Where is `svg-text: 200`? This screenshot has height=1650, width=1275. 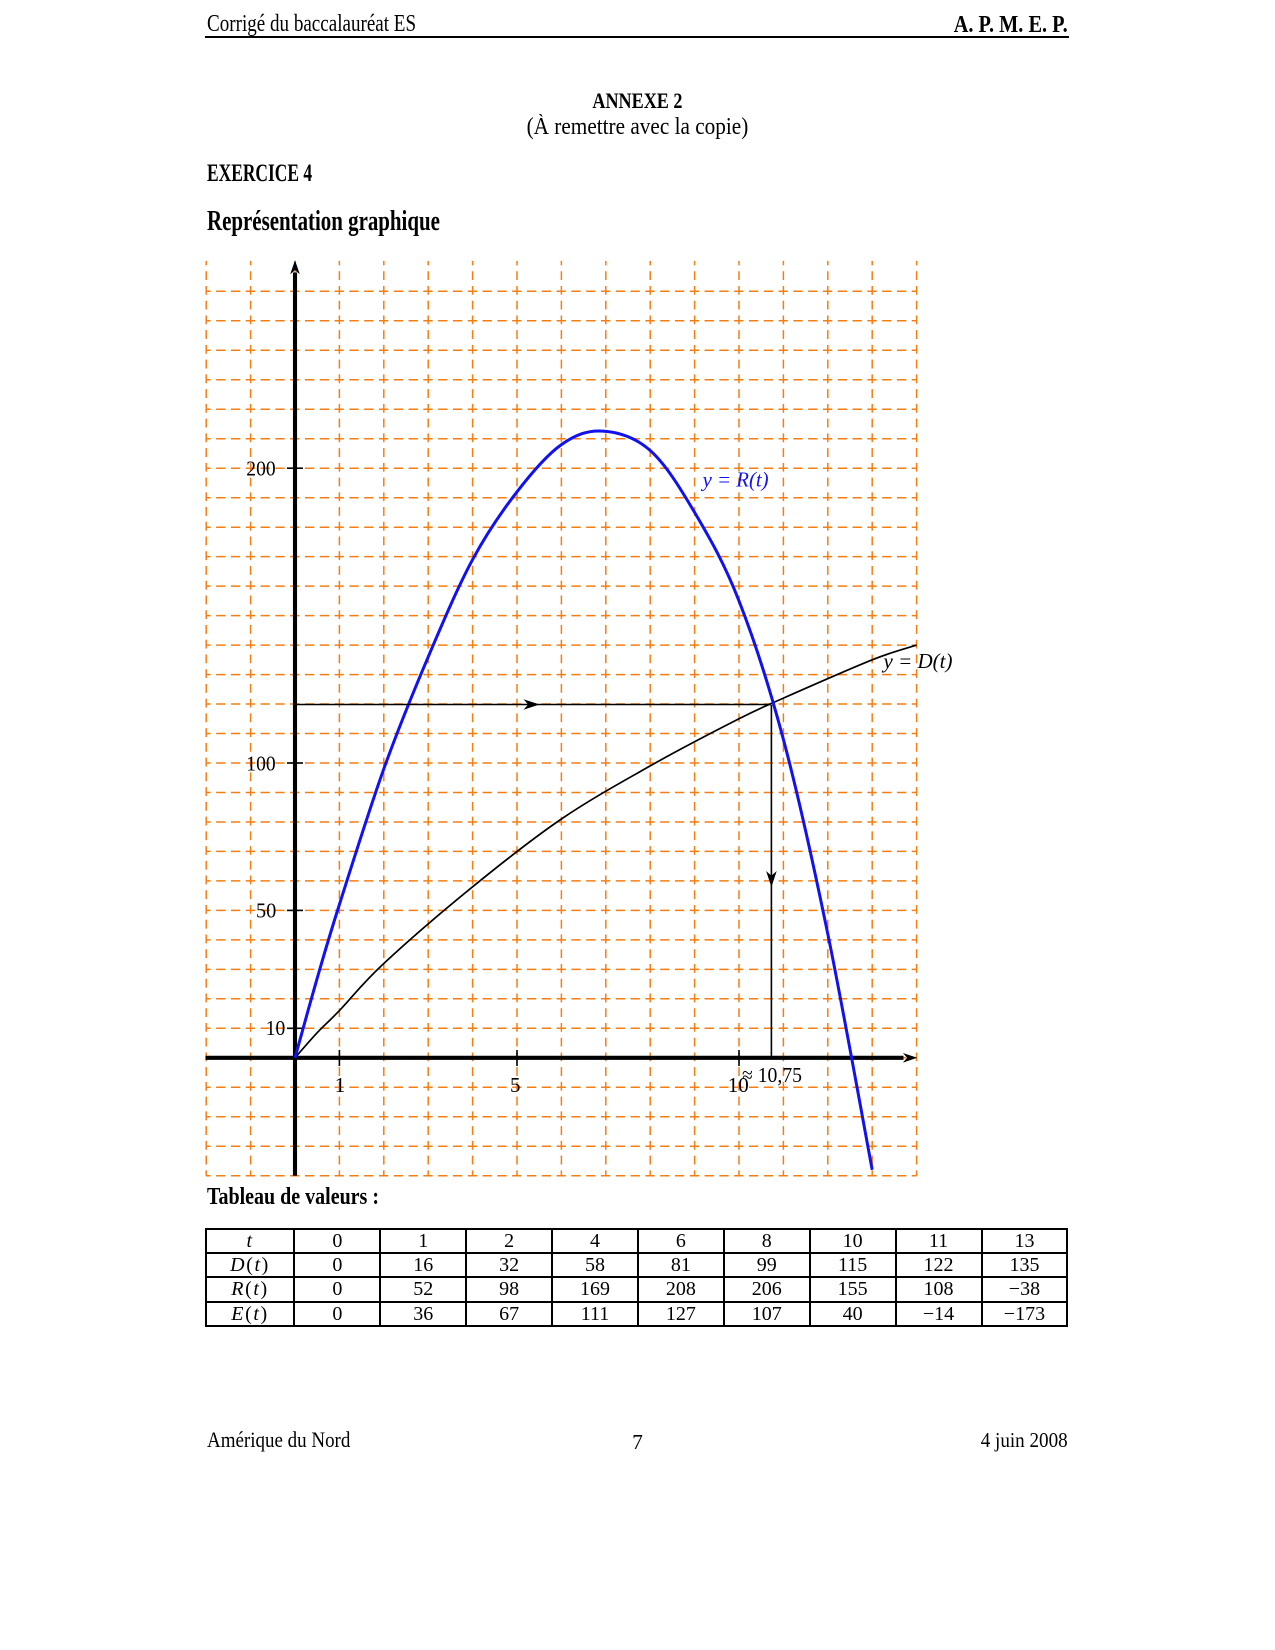
svg-text: 200 is located at coordinates (260, 469).